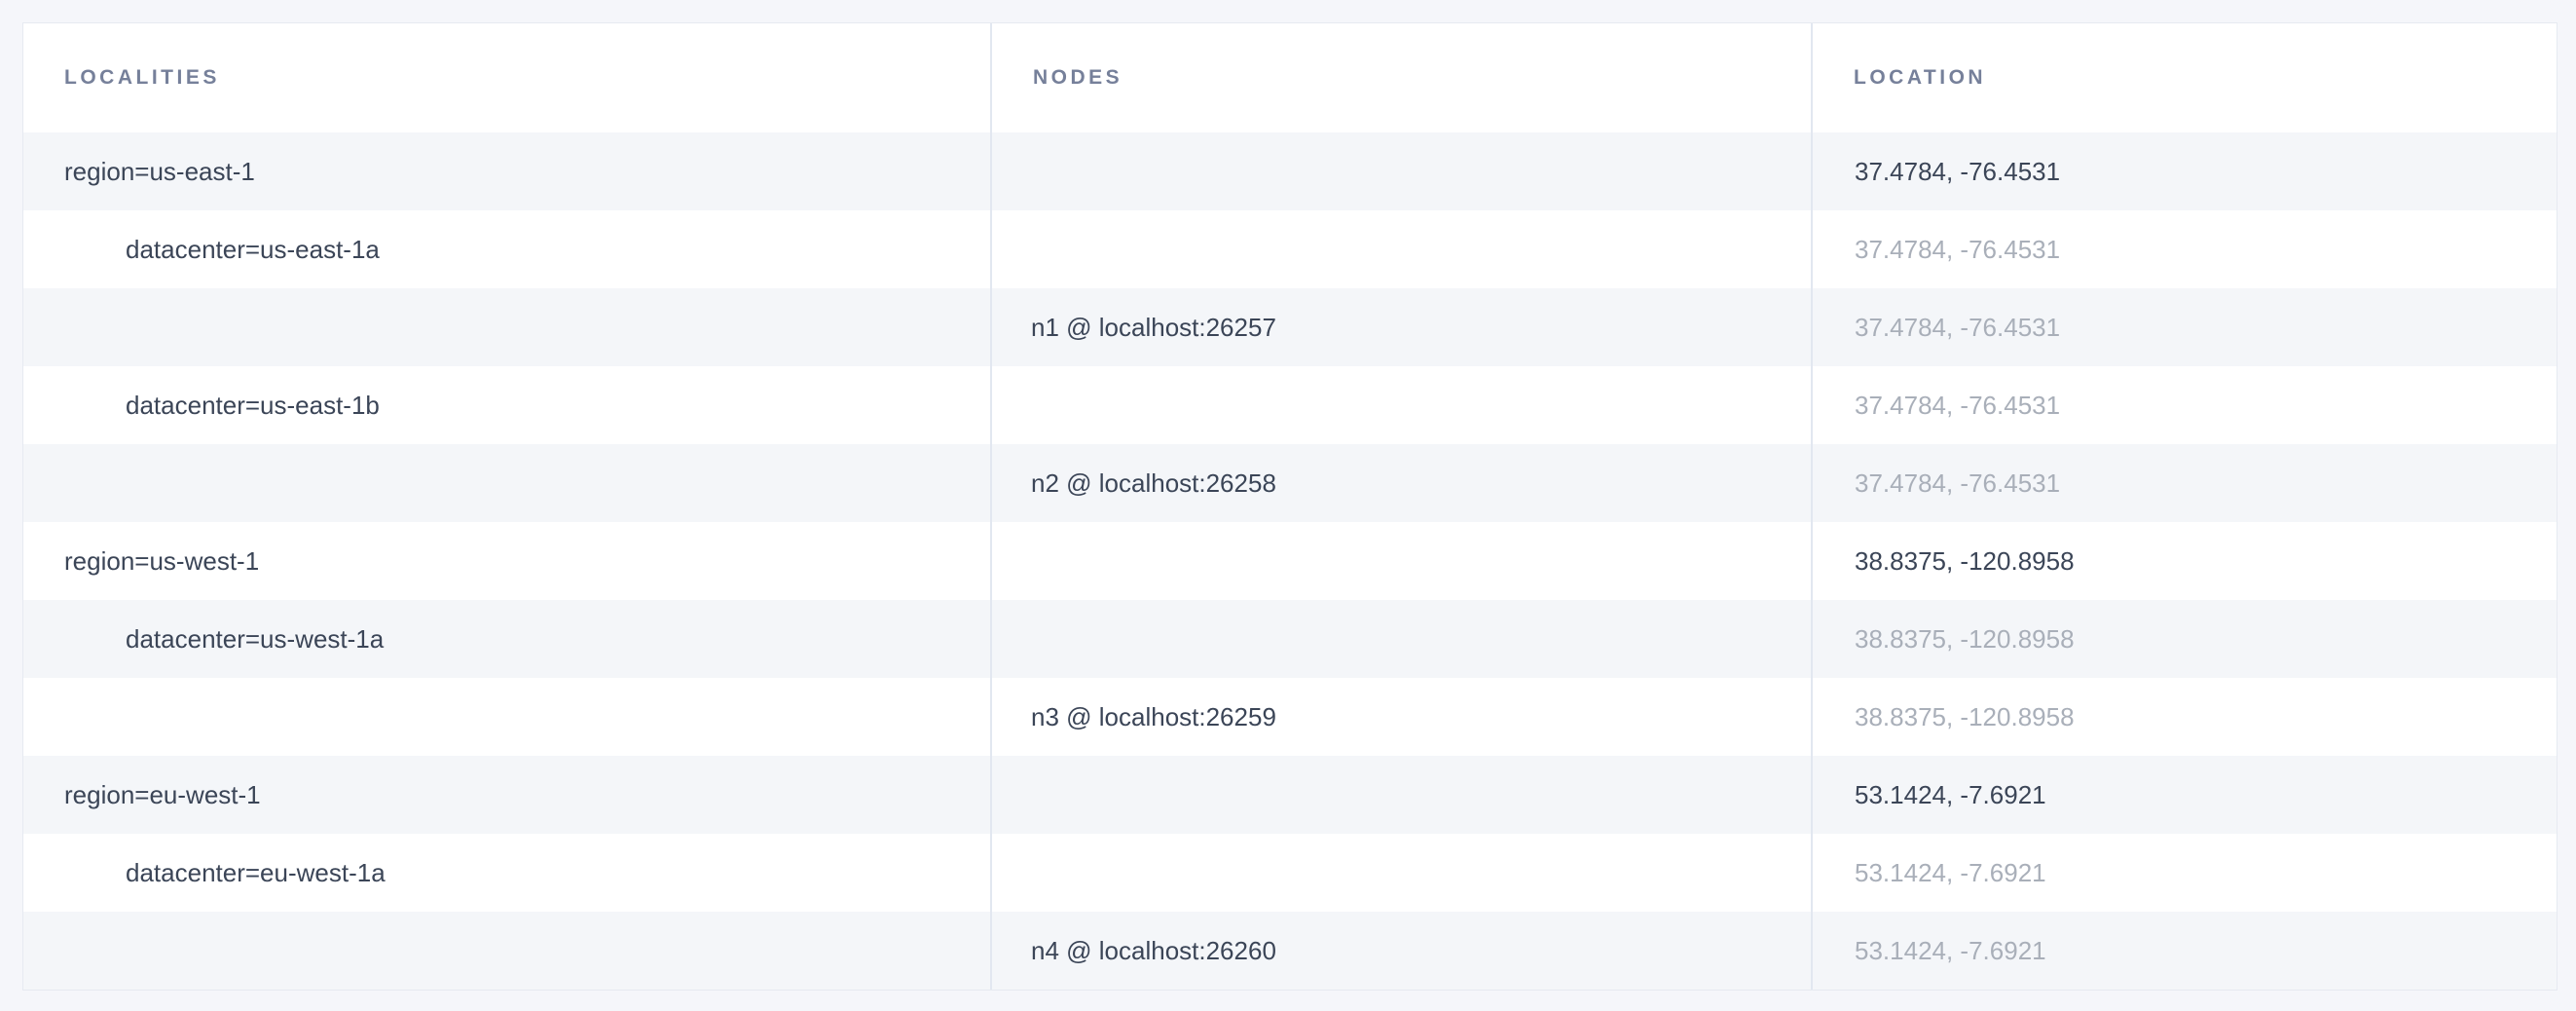 Image resolution: width=2576 pixels, height=1011 pixels. I want to click on table-row-node-n3: n3 @ localhost:26259 38.8375, -120.8958, so click(1290, 717).